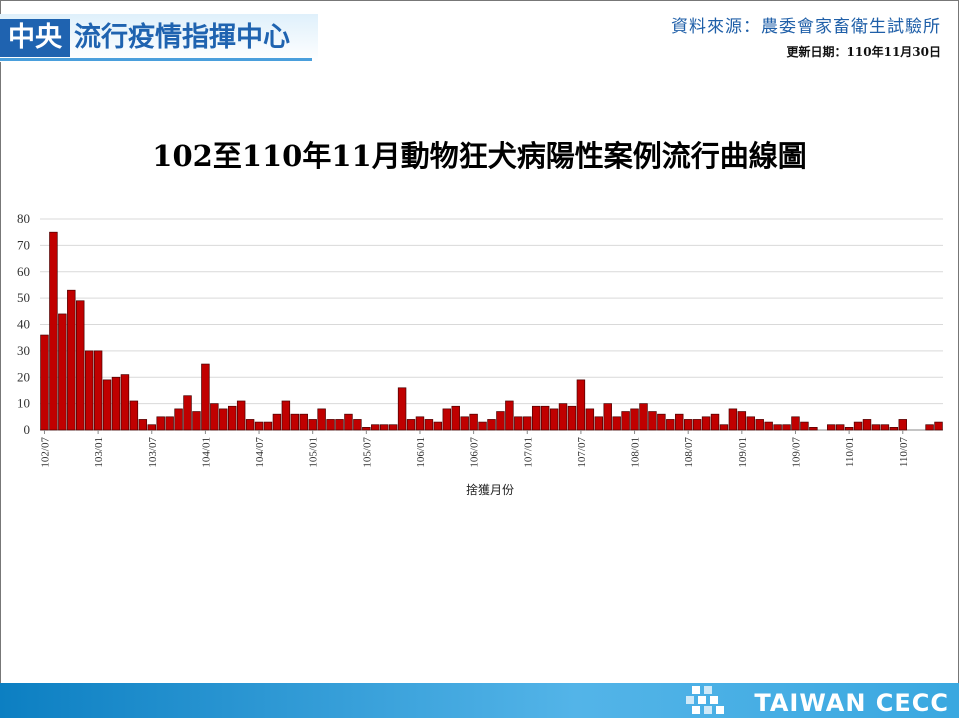 The image size is (959, 718). Describe the element at coordinates (743, 452) in the screenshot. I see `x-tick-label: 109/01` at that location.